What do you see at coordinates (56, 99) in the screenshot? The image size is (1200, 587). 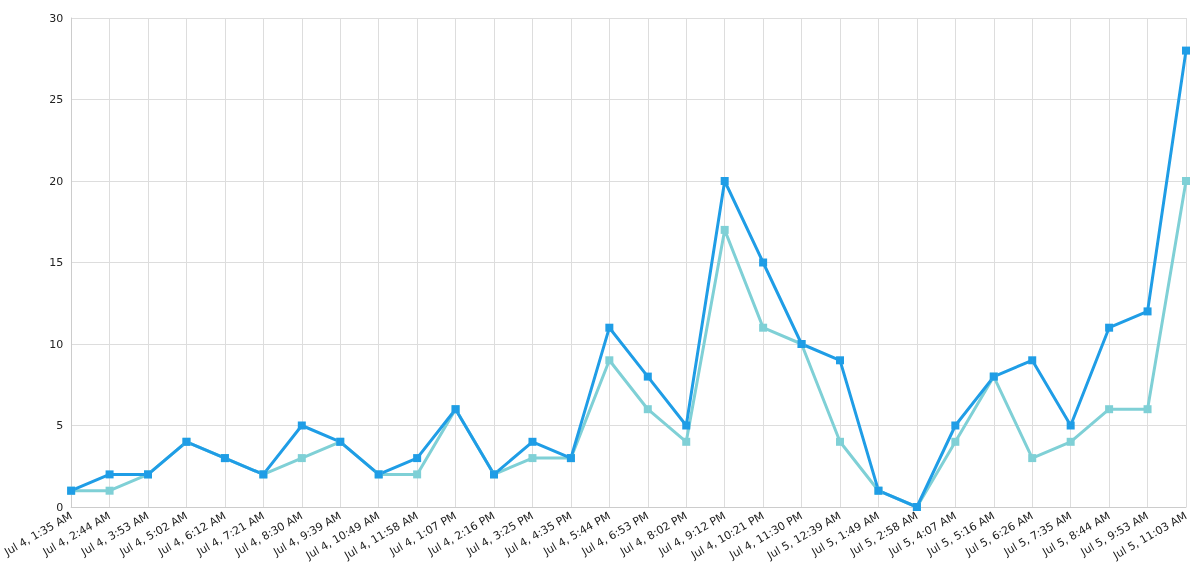 I see `y-tick-label: 25` at bounding box center [56, 99].